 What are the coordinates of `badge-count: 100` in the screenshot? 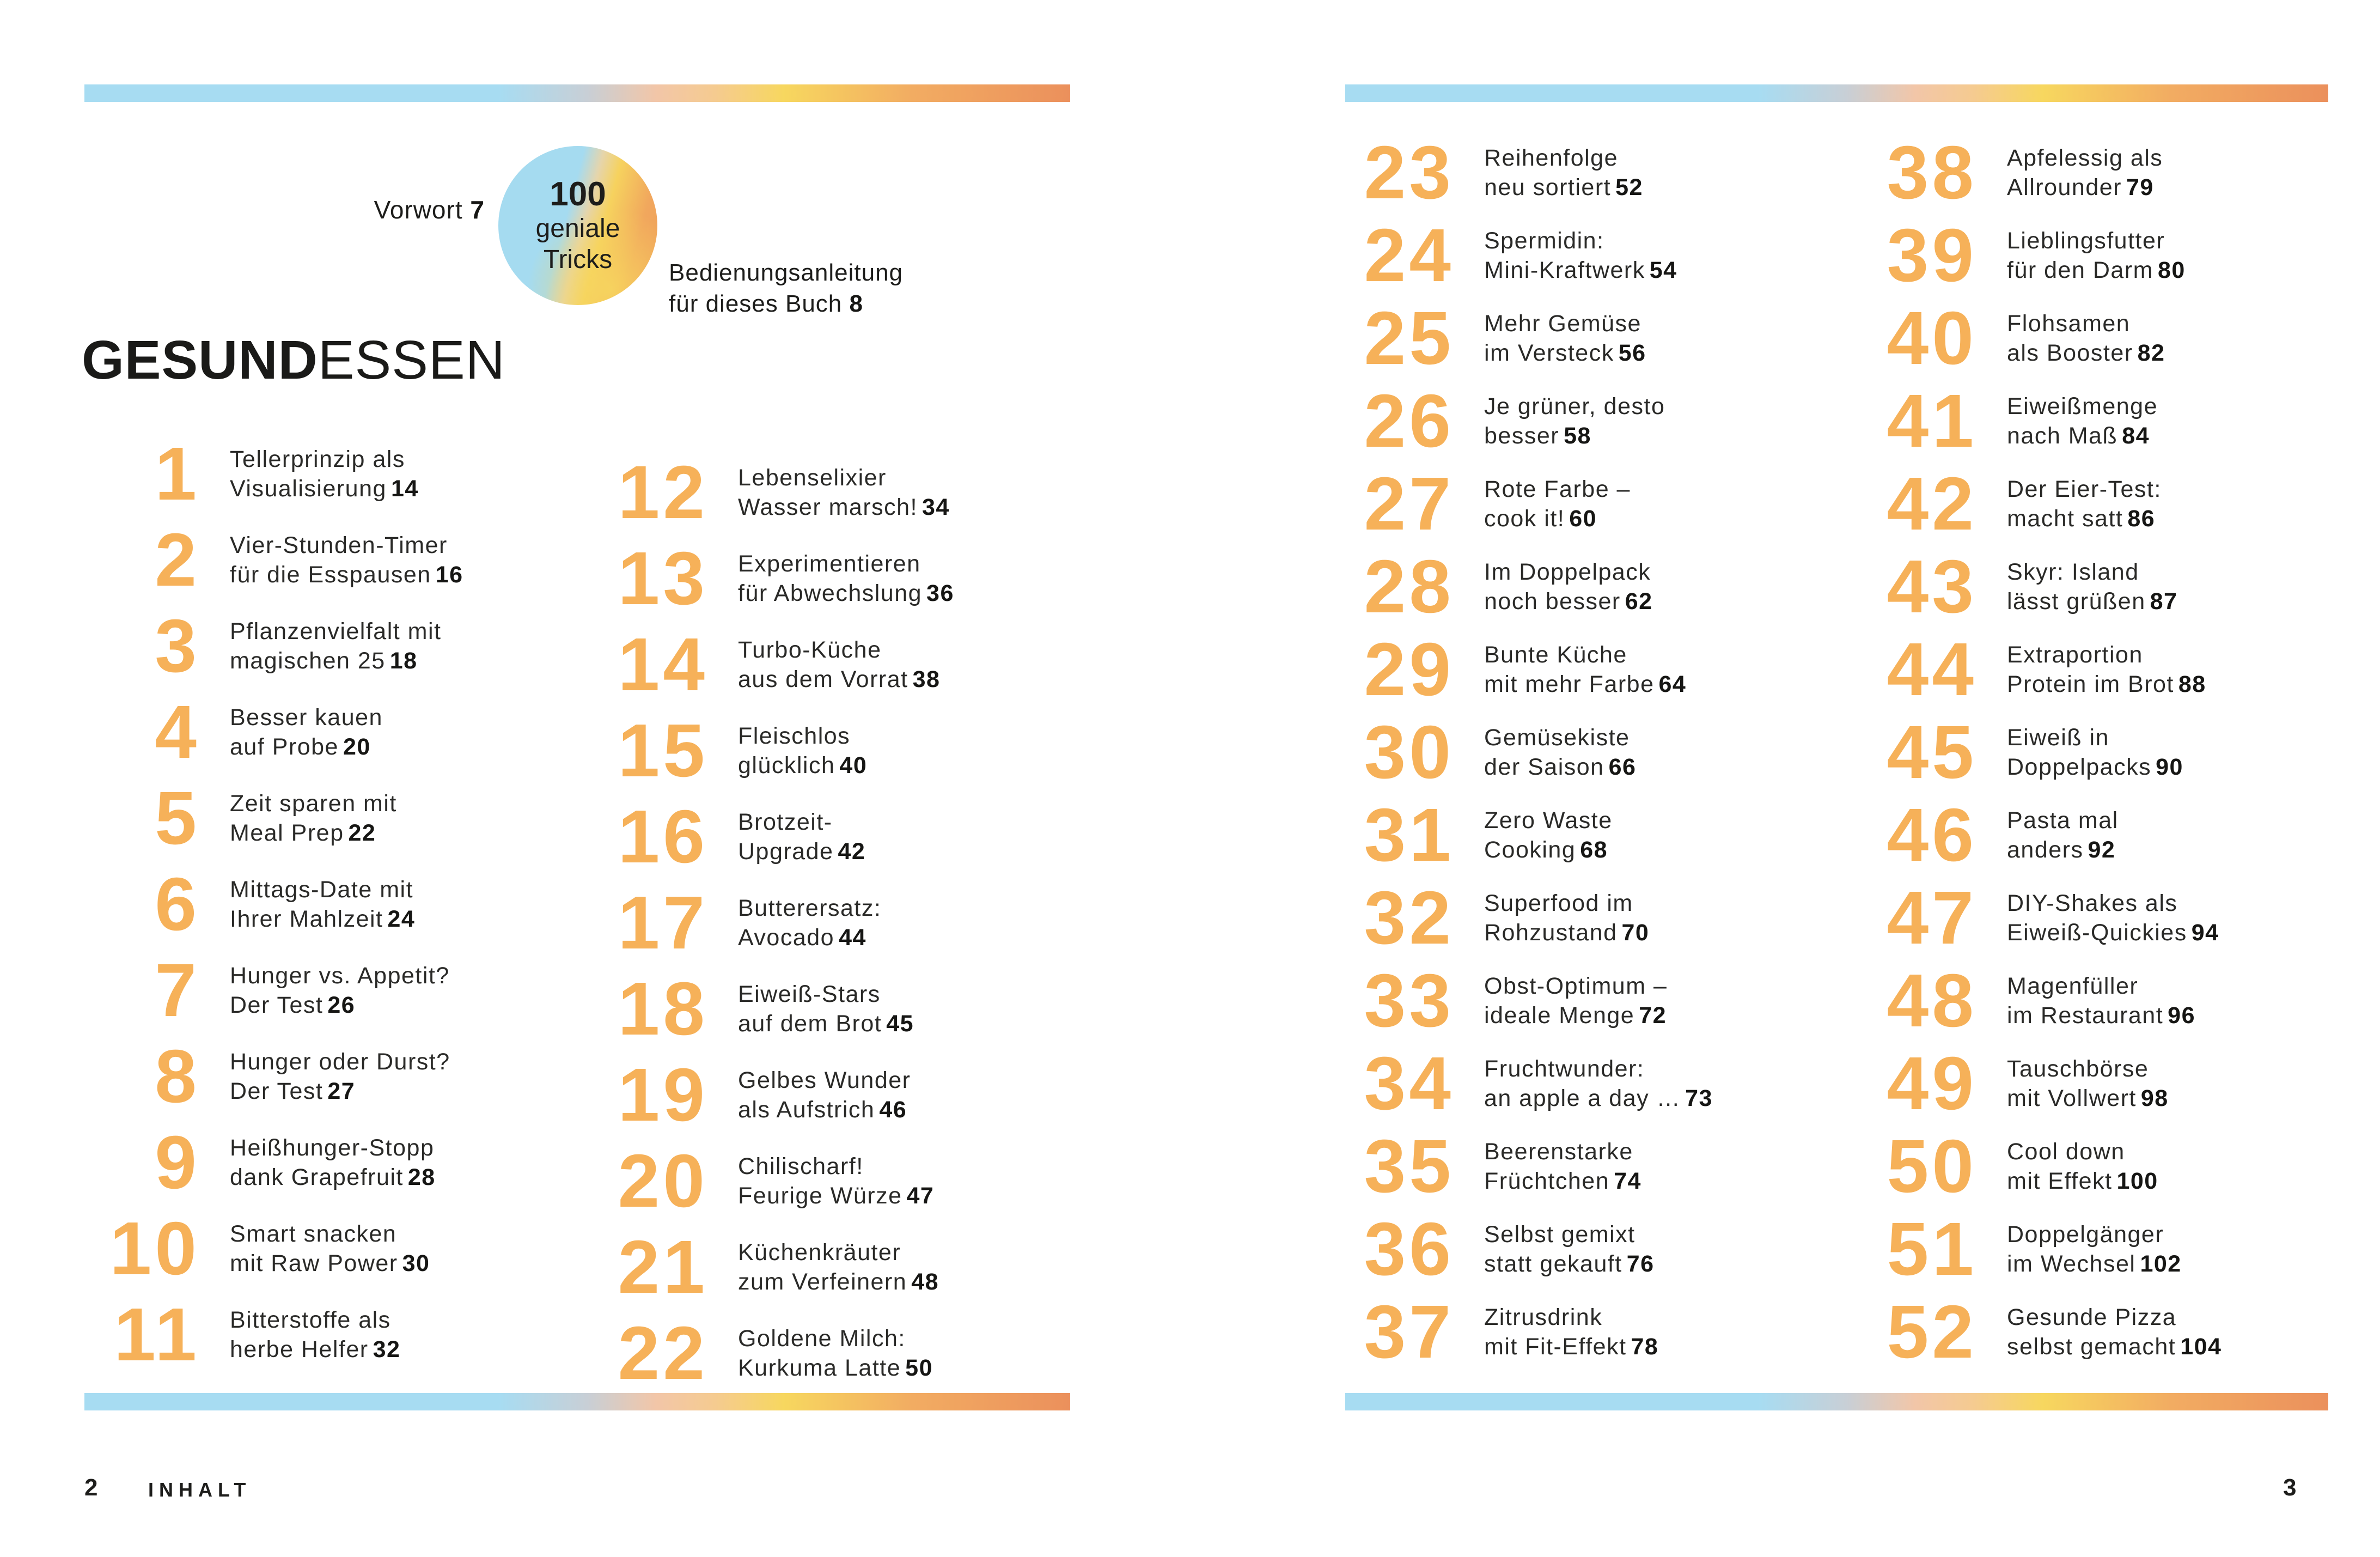 It's located at (578, 194).